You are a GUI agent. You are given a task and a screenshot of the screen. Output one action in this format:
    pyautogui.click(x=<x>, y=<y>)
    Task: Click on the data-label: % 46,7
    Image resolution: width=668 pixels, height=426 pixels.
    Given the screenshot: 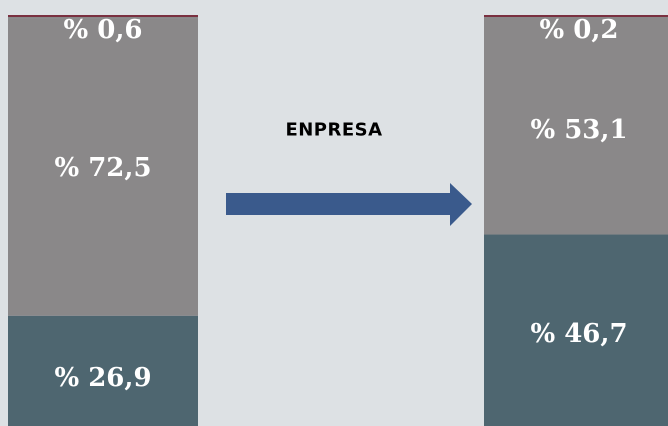 What is the action you would take?
    pyautogui.click(x=579, y=334)
    